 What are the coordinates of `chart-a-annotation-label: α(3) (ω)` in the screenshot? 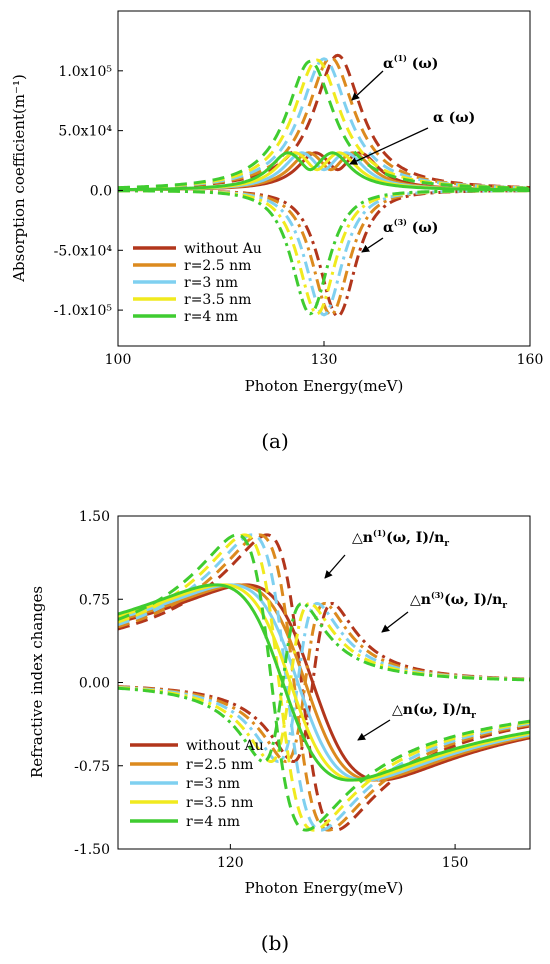 It's located at (410, 226).